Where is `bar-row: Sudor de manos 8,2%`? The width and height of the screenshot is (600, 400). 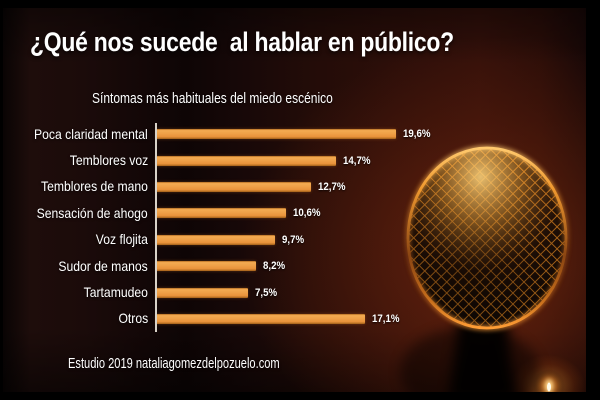
bar-row: Sudor de manos 8,2% is located at coordinates (300, 266).